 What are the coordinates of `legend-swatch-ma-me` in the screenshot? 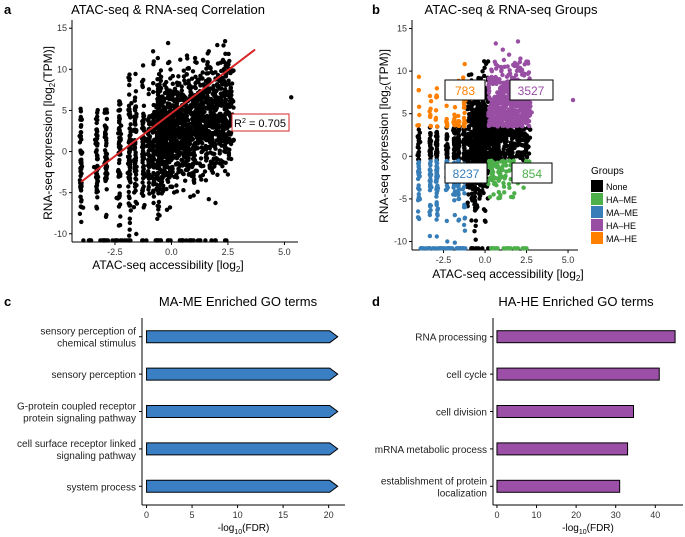 It's located at (597, 212).